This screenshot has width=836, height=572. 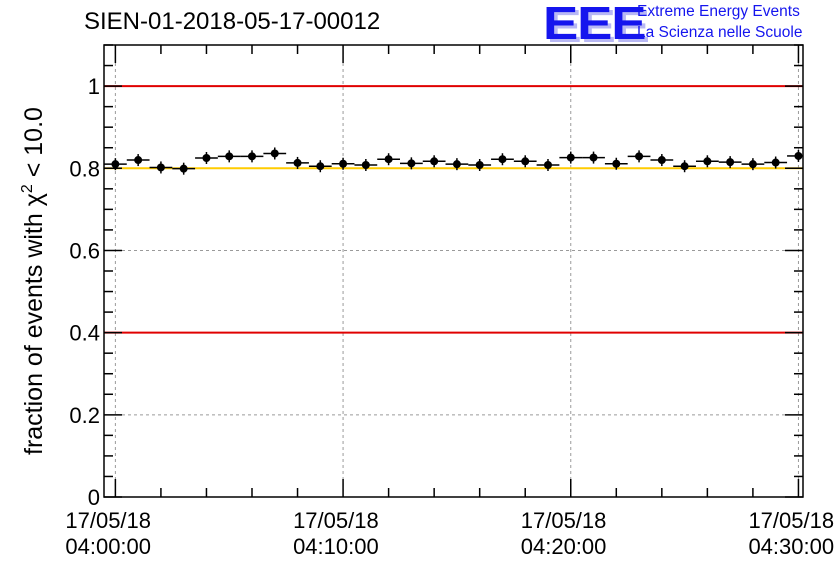 What do you see at coordinates (718, 11) in the screenshot?
I see `logo-line-1: Extreme Energy Events` at bounding box center [718, 11].